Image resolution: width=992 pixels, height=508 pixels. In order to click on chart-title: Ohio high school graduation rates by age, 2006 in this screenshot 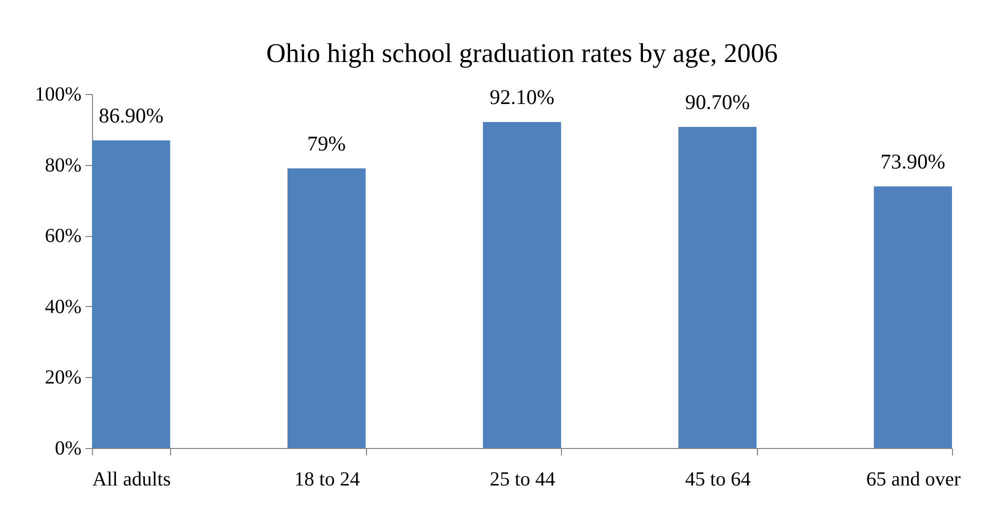, I will do `click(522, 53)`.